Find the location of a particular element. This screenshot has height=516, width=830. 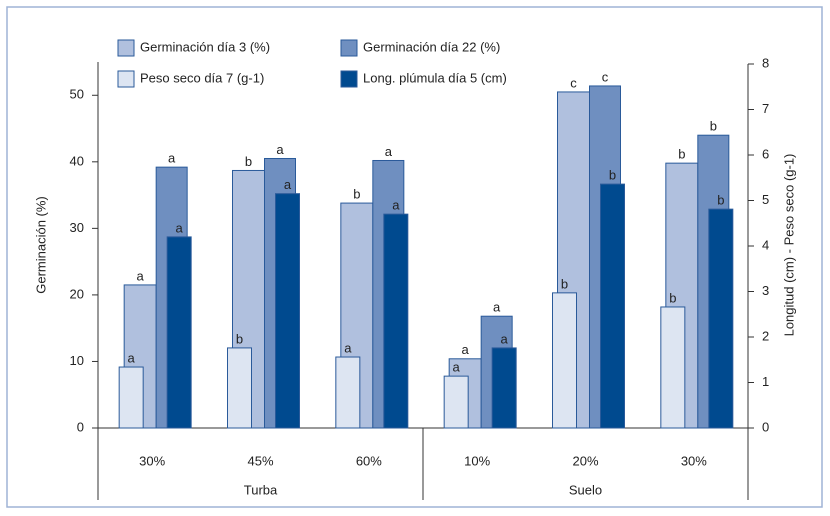

y2-tick-label: 5 is located at coordinates (765, 199).